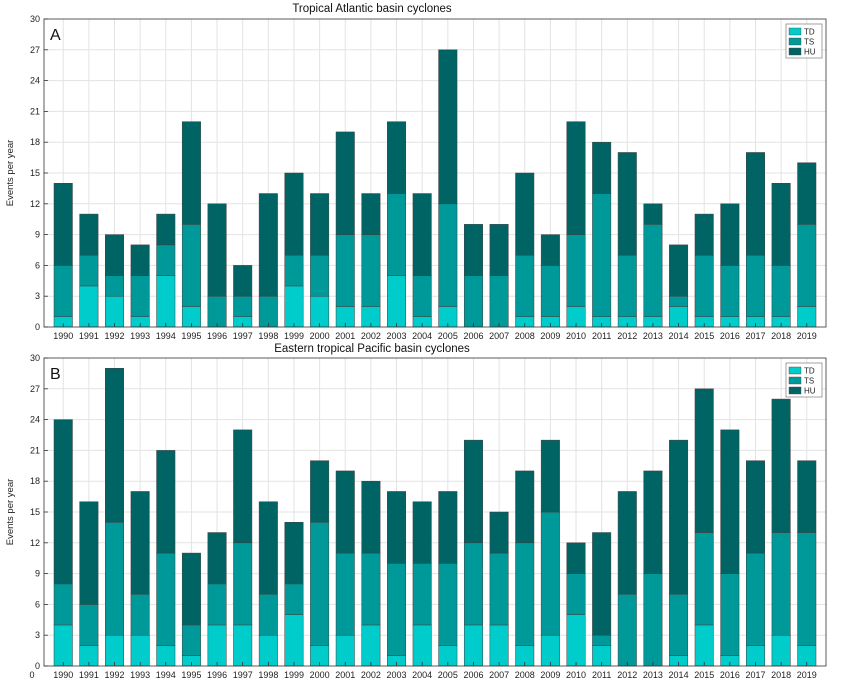 The width and height of the screenshot is (850, 689). What do you see at coordinates (397, 234) in the screenshot?
I see `bar-ts-2003` at bounding box center [397, 234].